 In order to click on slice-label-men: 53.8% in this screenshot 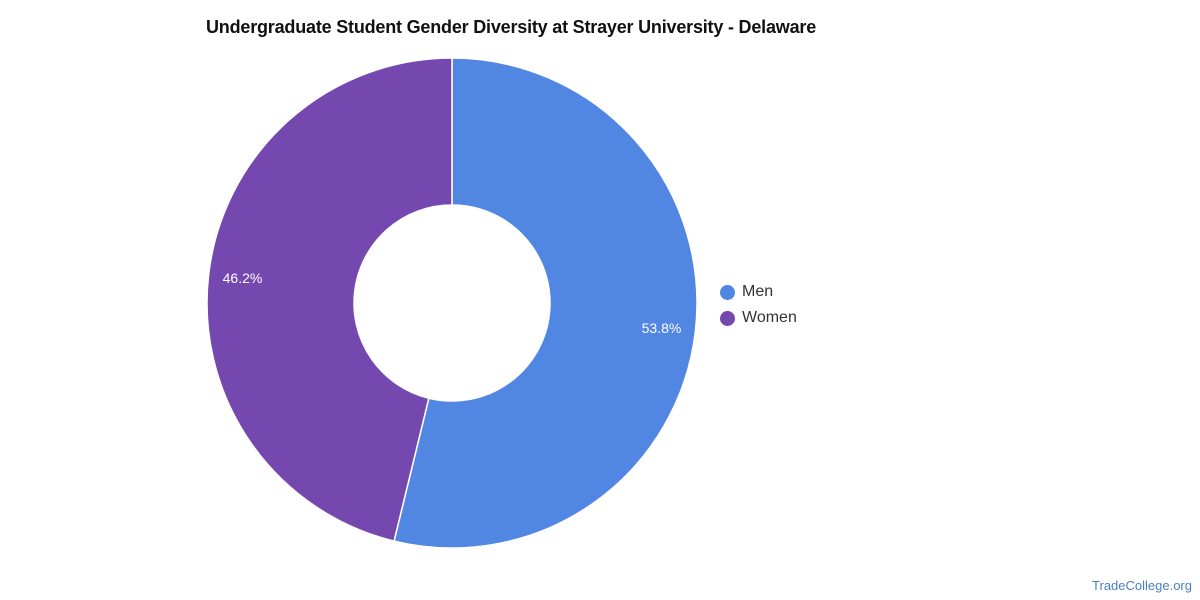, I will do `click(662, 328)`.